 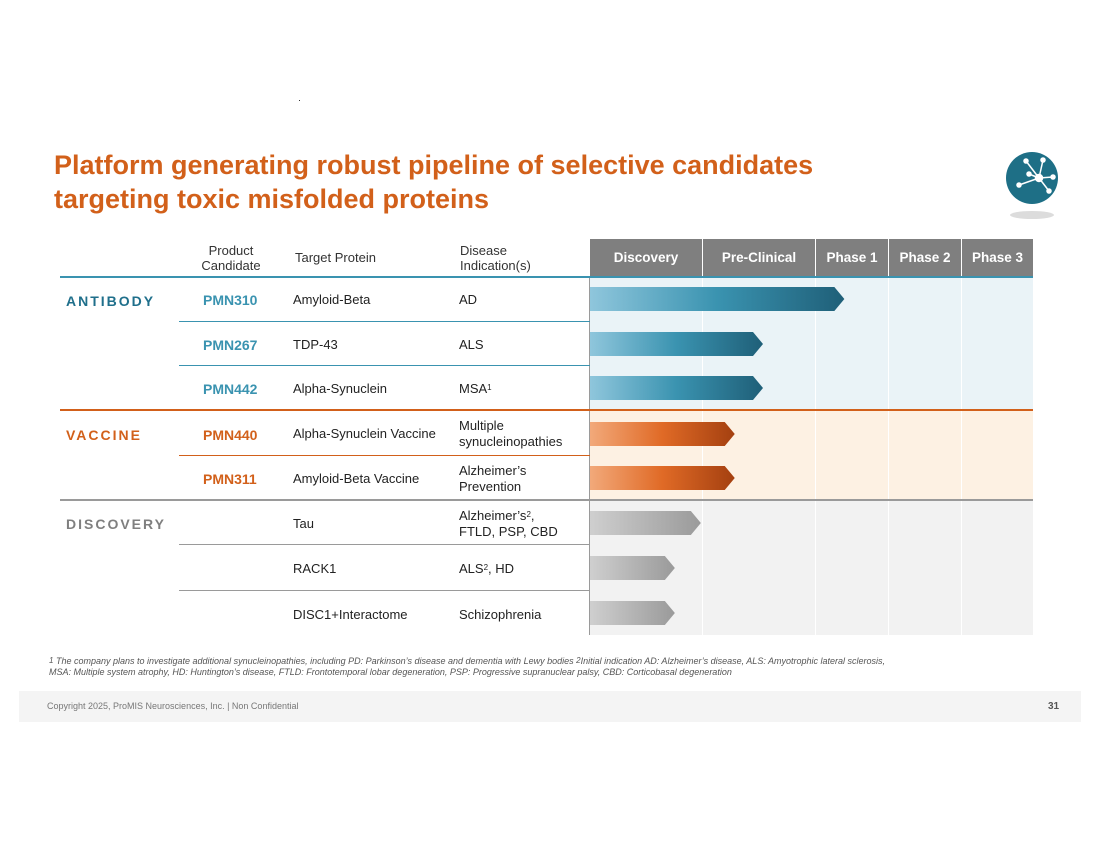 What do you see at coordinates (811, 455) in the screenshot?
I see `vaccine-band` at bounding box center [811, 455].